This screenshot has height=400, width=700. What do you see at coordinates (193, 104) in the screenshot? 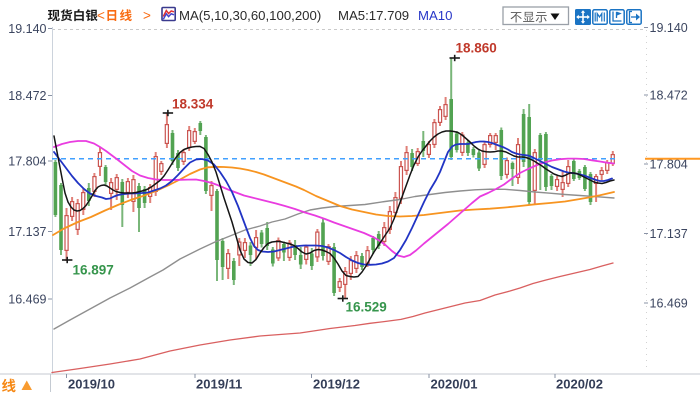
I see `svg-text: 18.334` at bounding box center [193, 104].